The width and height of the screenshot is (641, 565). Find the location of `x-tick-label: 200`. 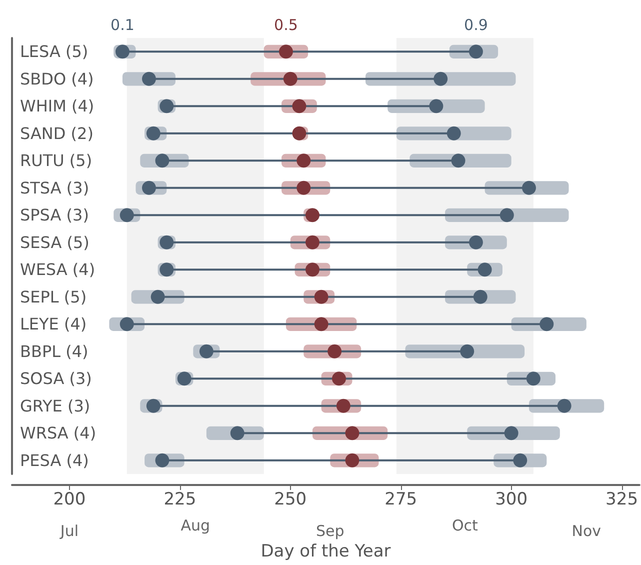

x-tick-label: 200 is located at coordinates (69, 500).